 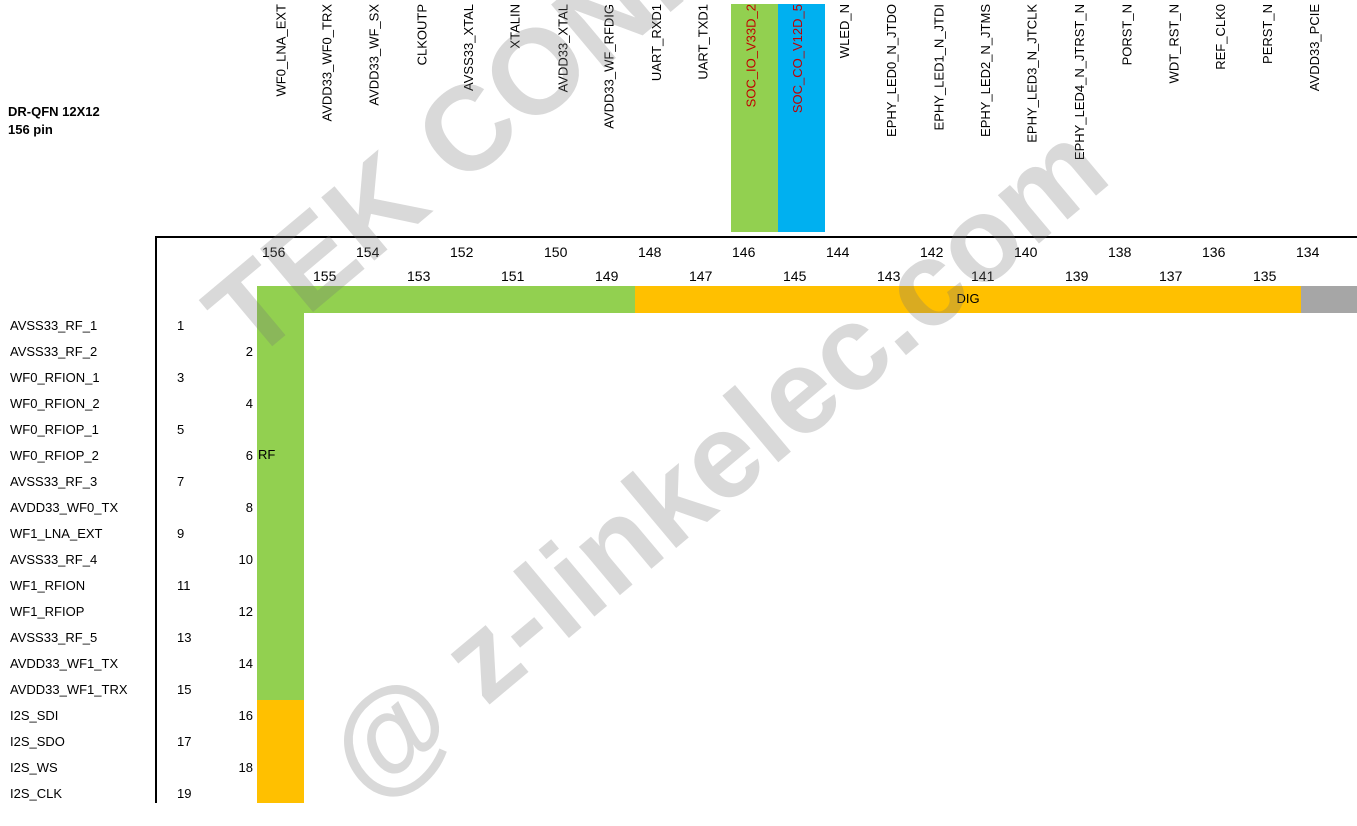 What do you see at coordinates (55, 377) in the screenshot?
I see `left-pin-name: WF0_RFION_1` at bounding box center [55, 377].